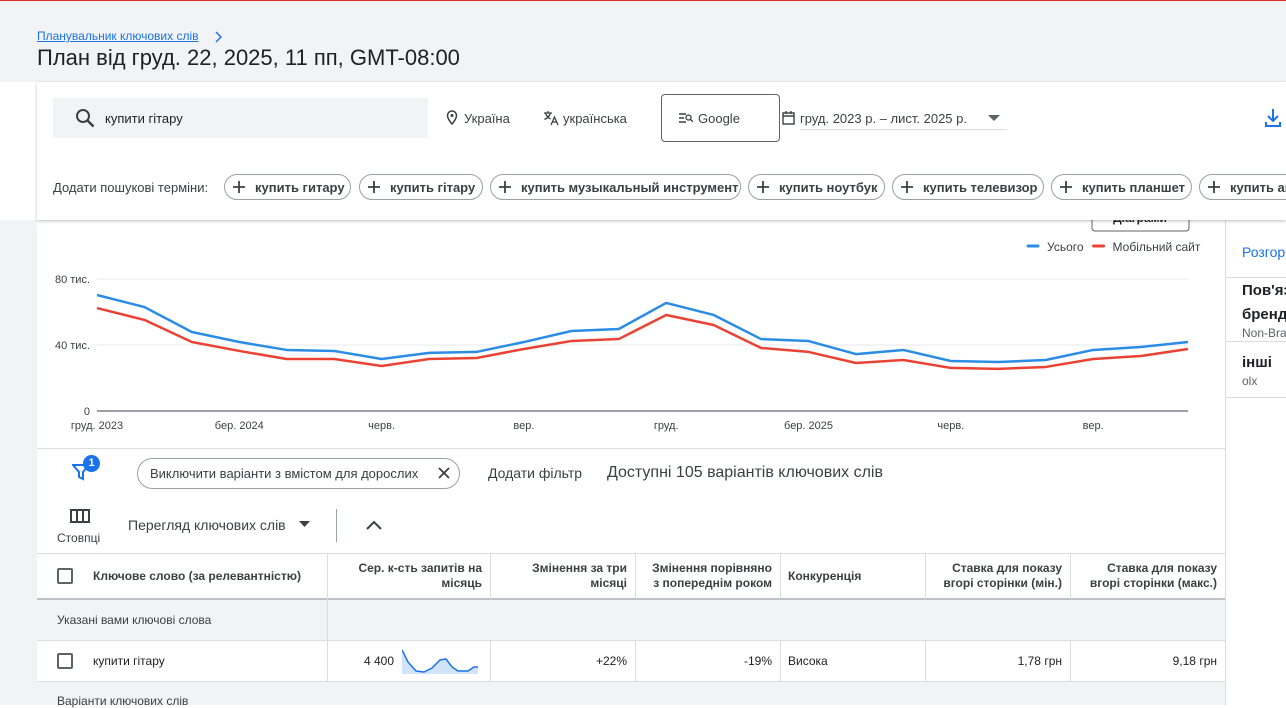 The height and width of the screenshot is (708, 1286). I want to click on suggestion-chip: купить планшет, so click(1121, 187).